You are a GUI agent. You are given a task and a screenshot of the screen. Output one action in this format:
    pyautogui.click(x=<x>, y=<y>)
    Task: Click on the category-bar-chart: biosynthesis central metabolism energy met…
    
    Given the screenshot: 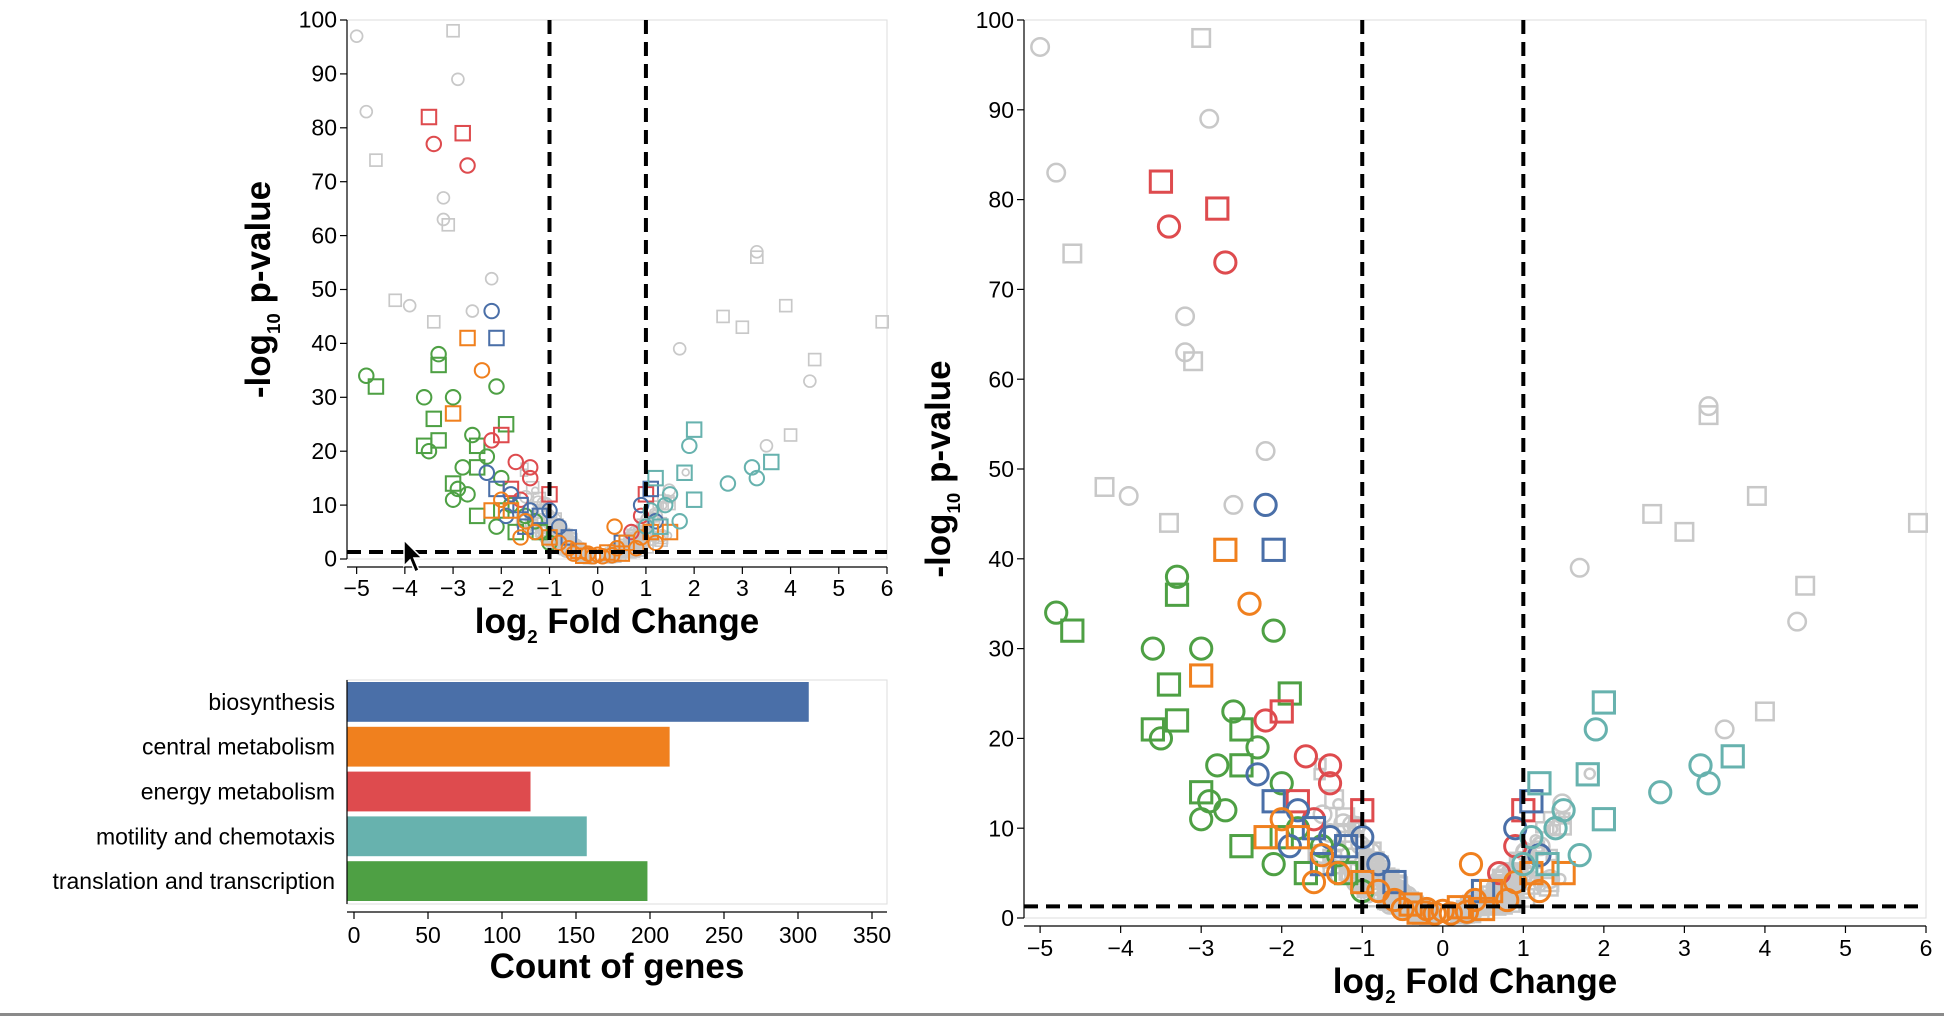 What is the action you would take?
    pyautogui.click(x=471, y=832)
    